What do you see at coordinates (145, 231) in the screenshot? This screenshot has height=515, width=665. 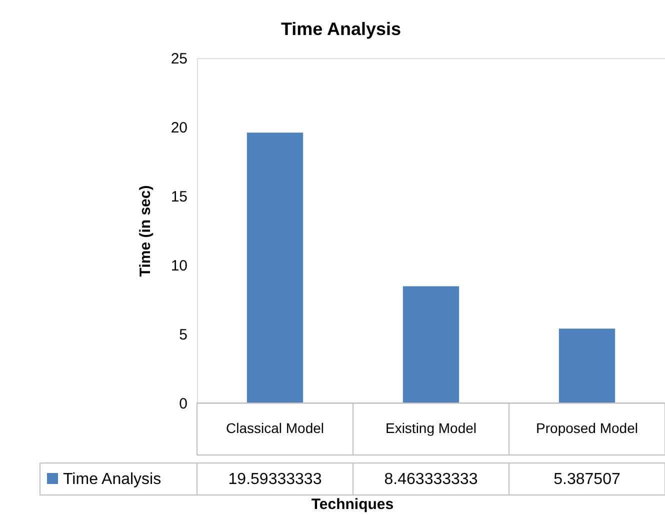 I see `y-axis-title: Time (in sec)` at bounding box center [145, 231].